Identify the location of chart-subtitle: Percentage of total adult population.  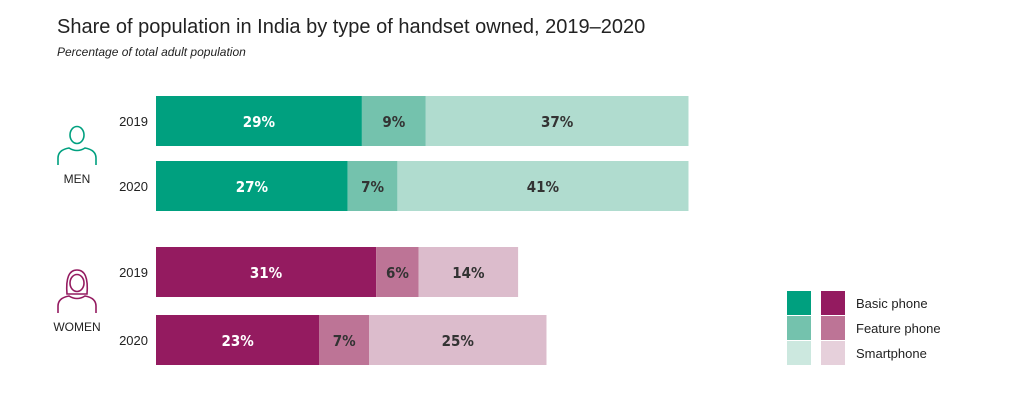
(151, 52).